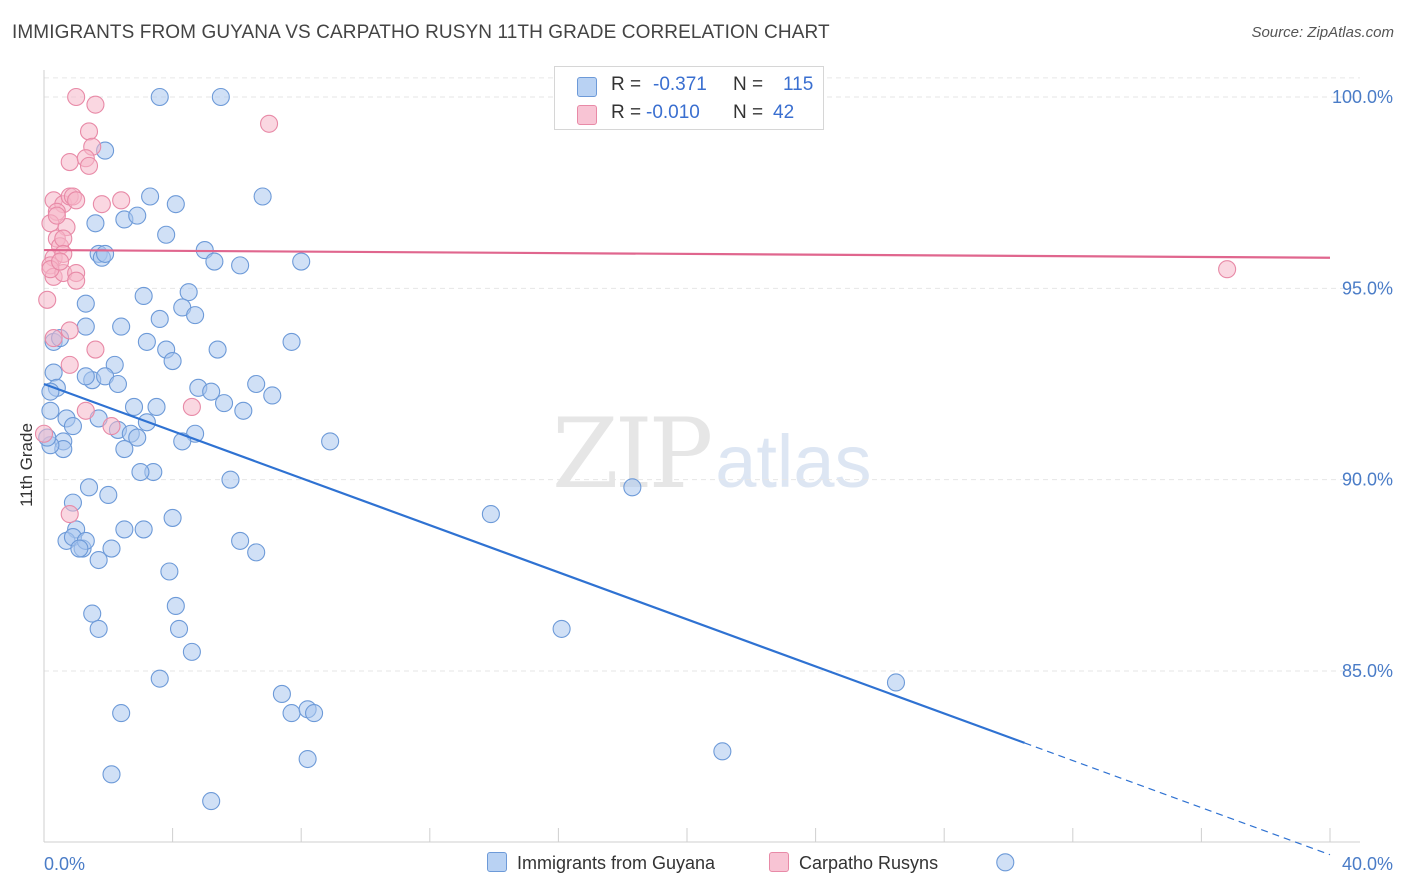 Image resolution: width=1406 pixels, height=892 pixels. What do you see at coordinates (601, 863) in the screenshot?
I see `legend-item-guyana: Immigrants from Guyana` at bounding box center [601, 863].